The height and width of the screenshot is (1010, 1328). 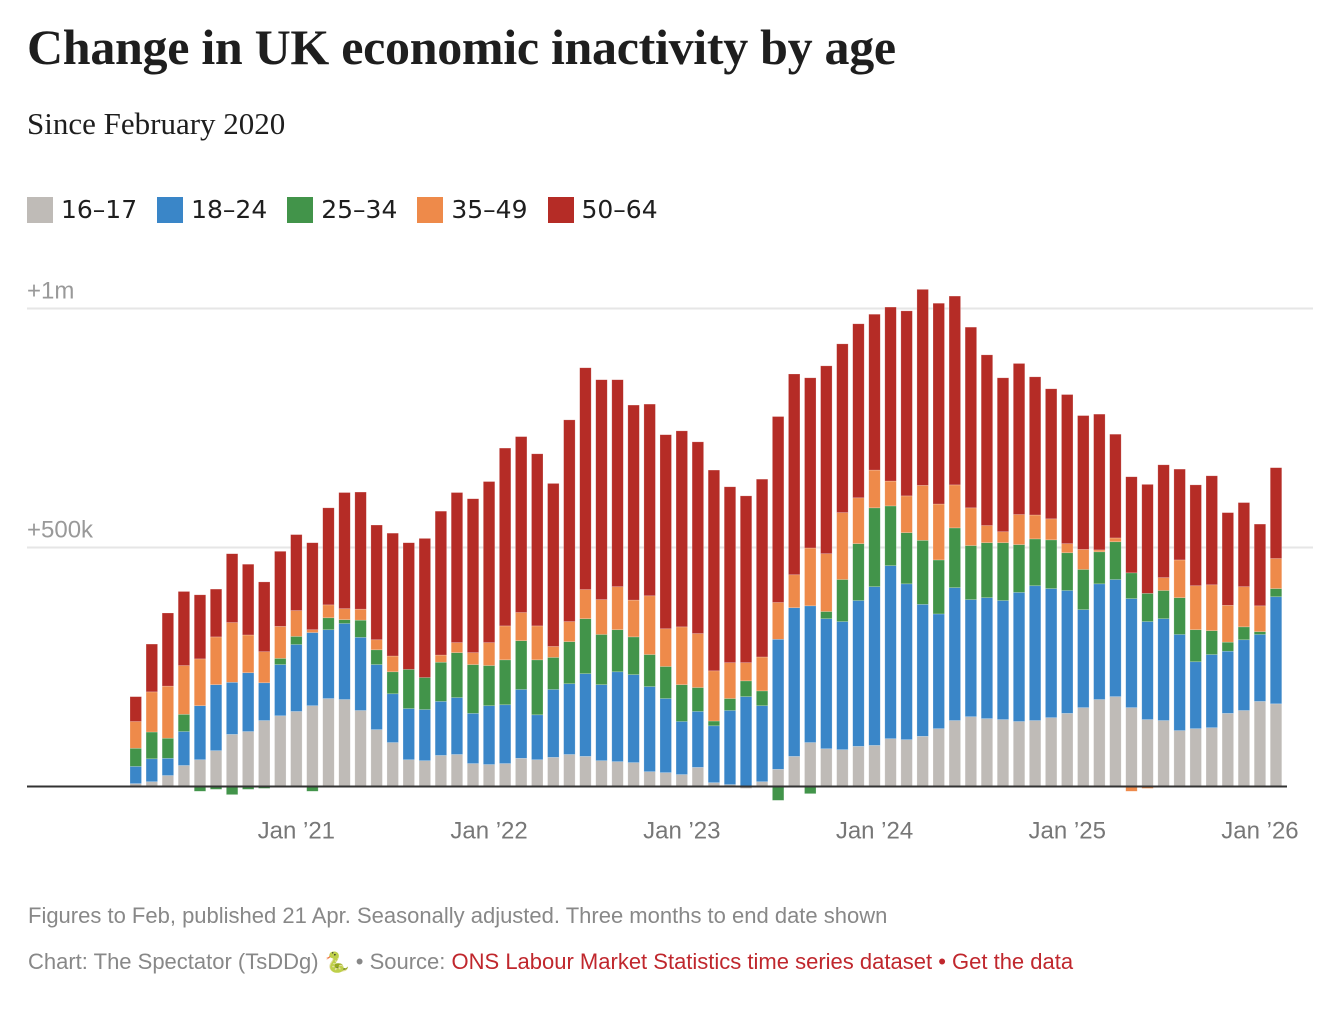 I want to click on legend-item-50-64: 50–64, so click(x=602, y=209).